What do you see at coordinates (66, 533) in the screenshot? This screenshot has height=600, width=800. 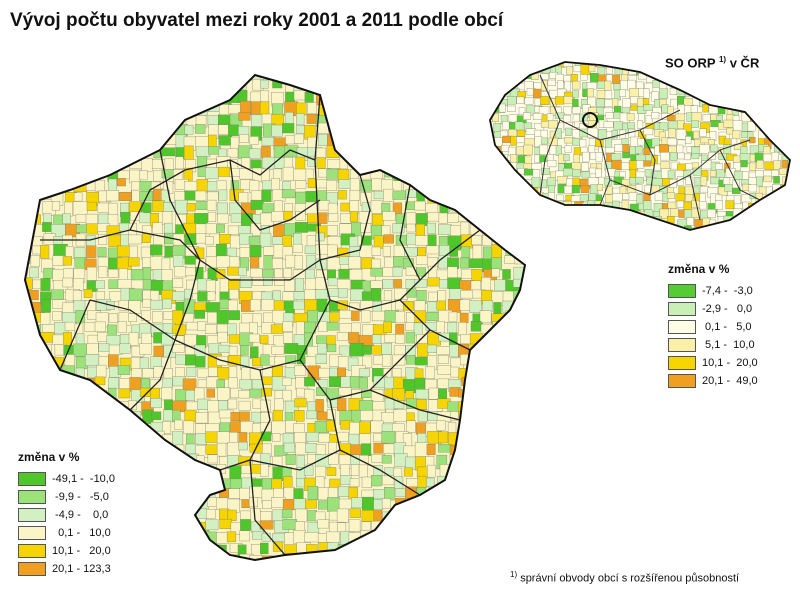 I see `main-legend-item: 0,1 - 10,0` at bounding box center [66, 533].